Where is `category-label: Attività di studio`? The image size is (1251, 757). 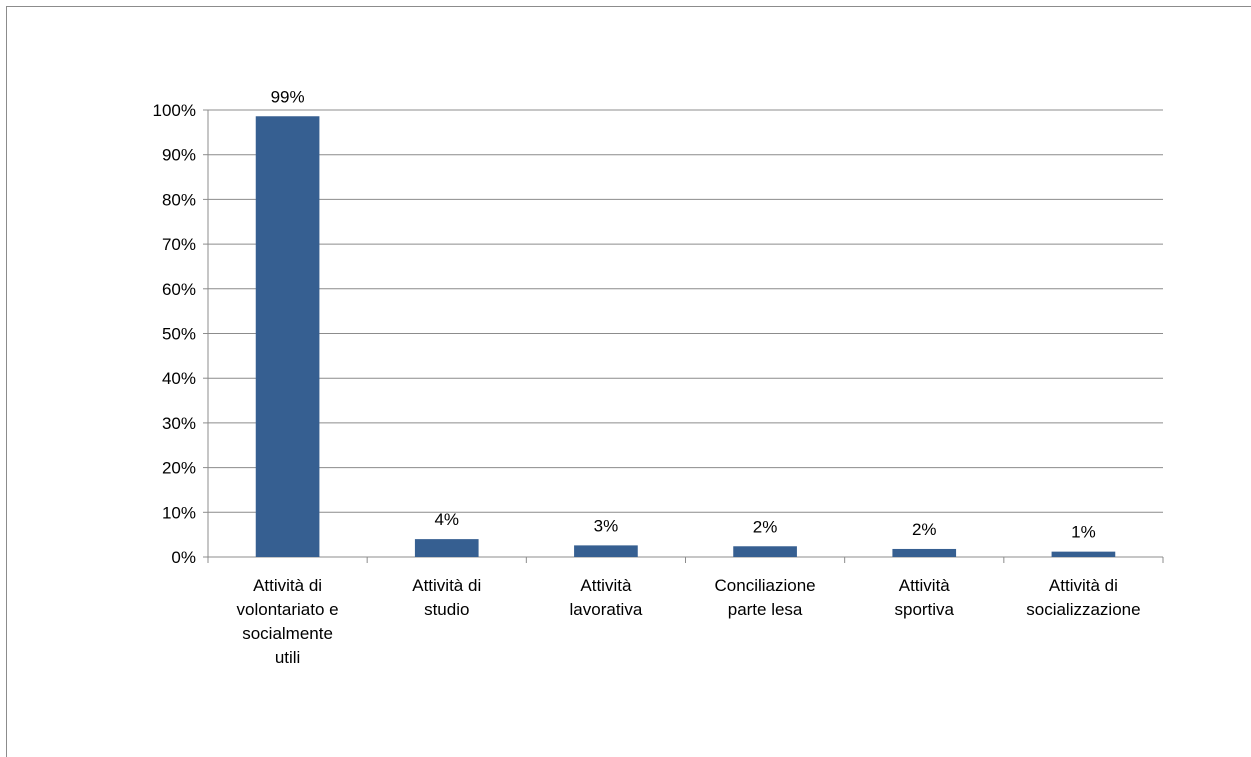 category-label: Attività di studio is located at coordinates (446, 597).